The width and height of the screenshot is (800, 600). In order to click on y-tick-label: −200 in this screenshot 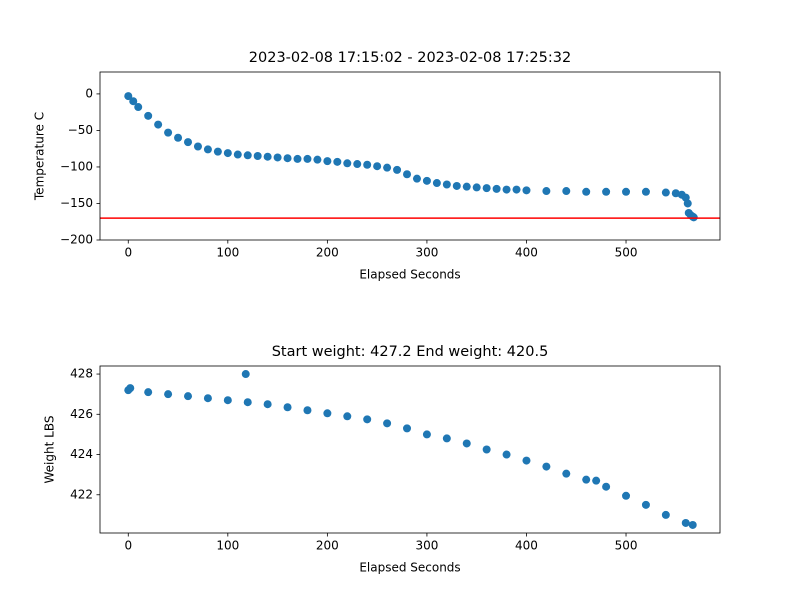, I will do `click(76, 240)`.